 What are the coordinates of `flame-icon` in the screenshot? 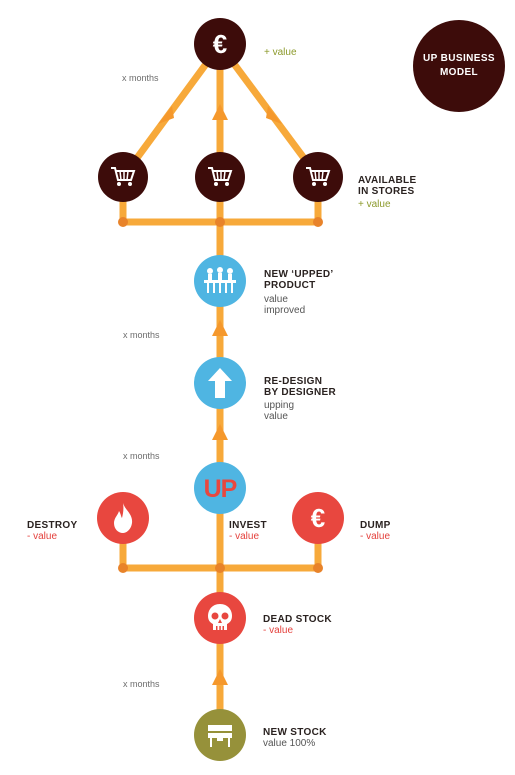 It's located at (123, 518).